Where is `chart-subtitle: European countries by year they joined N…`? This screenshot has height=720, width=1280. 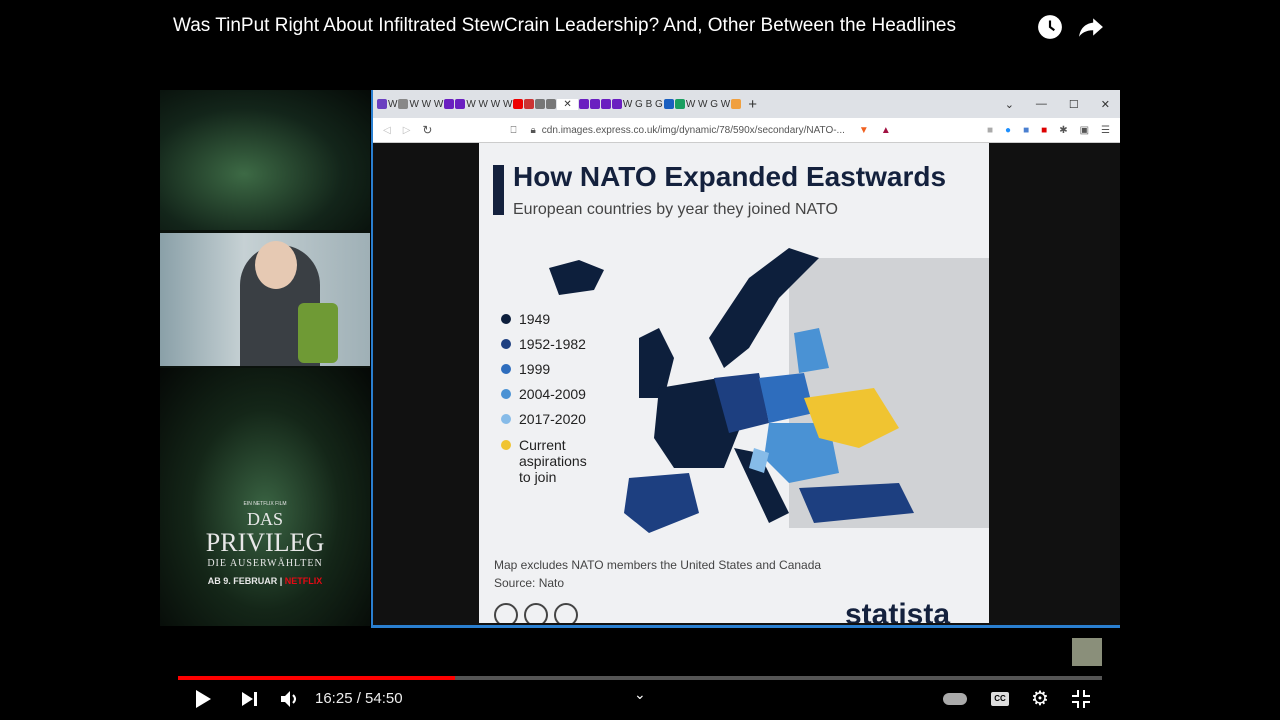
chart-subtitle: European countries by year they joined N… is located at coordinates (675, 209).